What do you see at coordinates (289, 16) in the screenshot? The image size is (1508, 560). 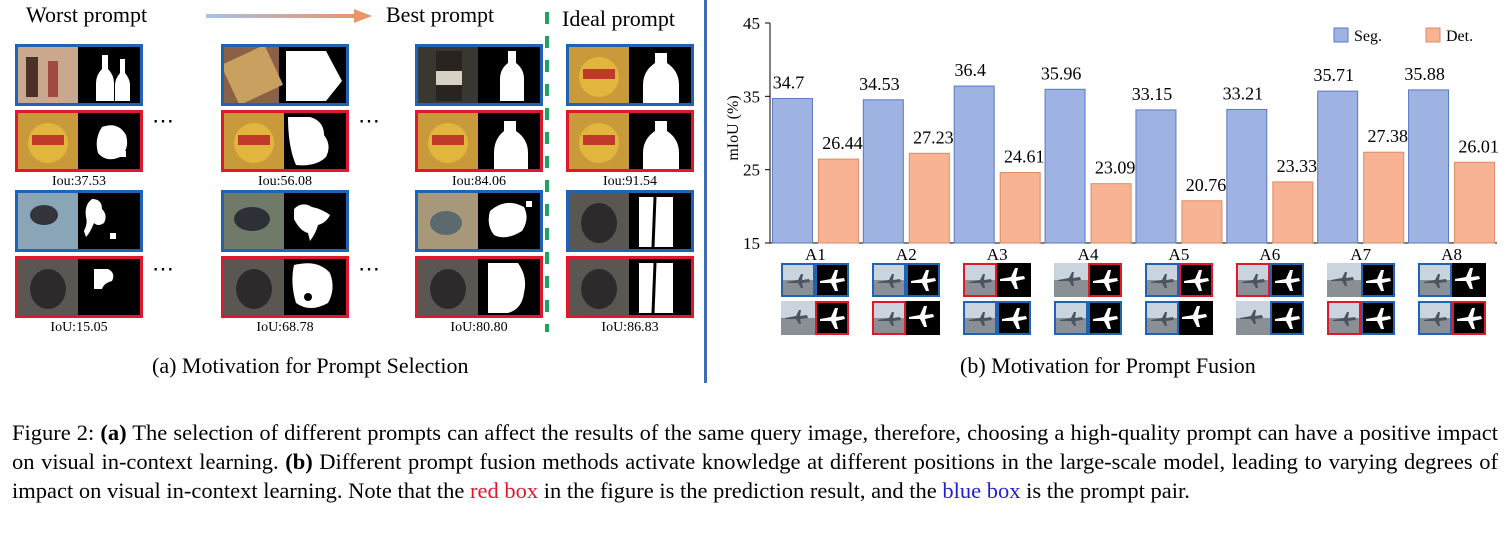 I see `quality-gradient-arrow` at bounding box center [289, 16].